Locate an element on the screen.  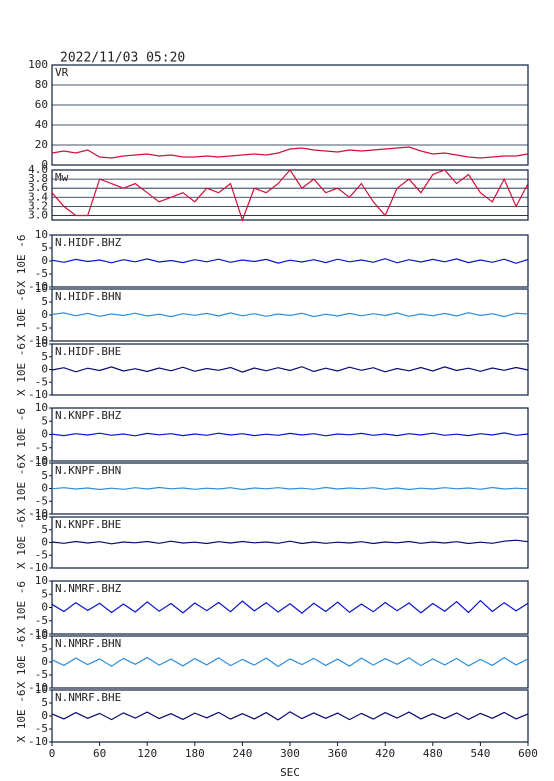
y-tick-label: 4.0 is located at coordinates (38, 169).